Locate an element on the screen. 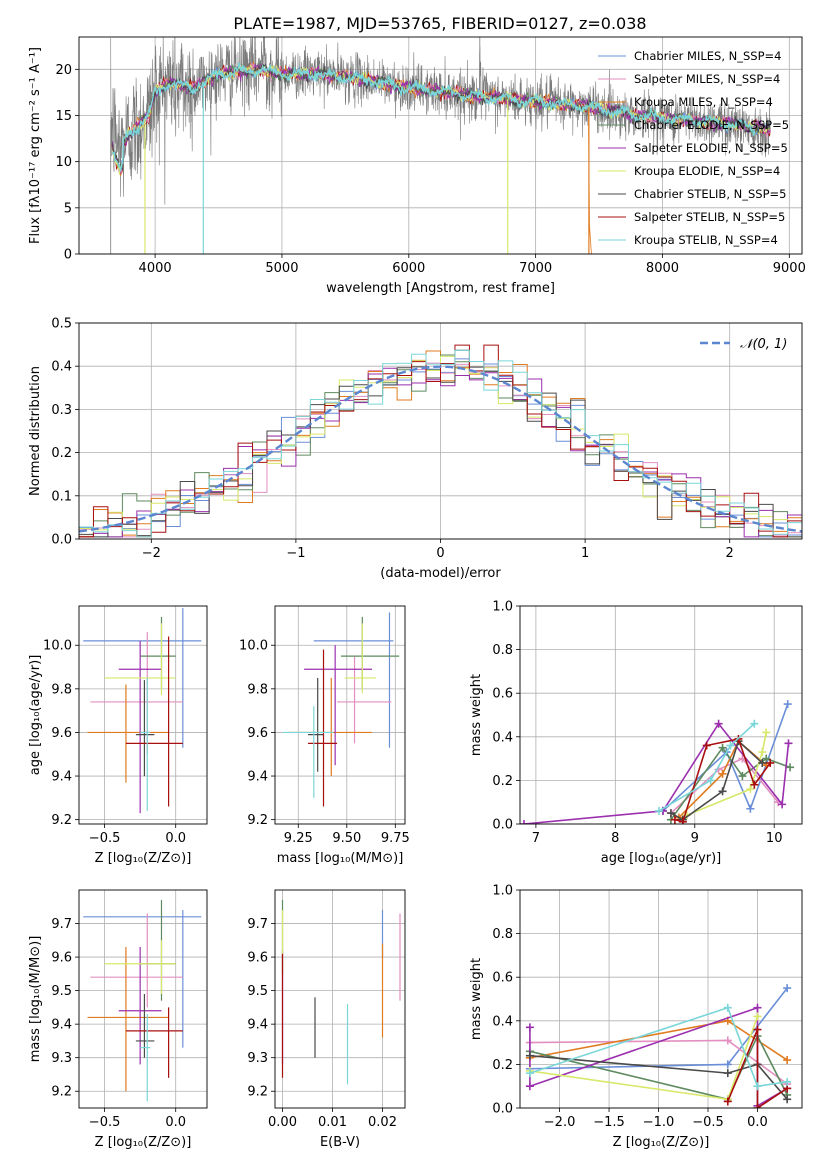  y-tick-label: 0.8 is located at coordinates (502, 934).